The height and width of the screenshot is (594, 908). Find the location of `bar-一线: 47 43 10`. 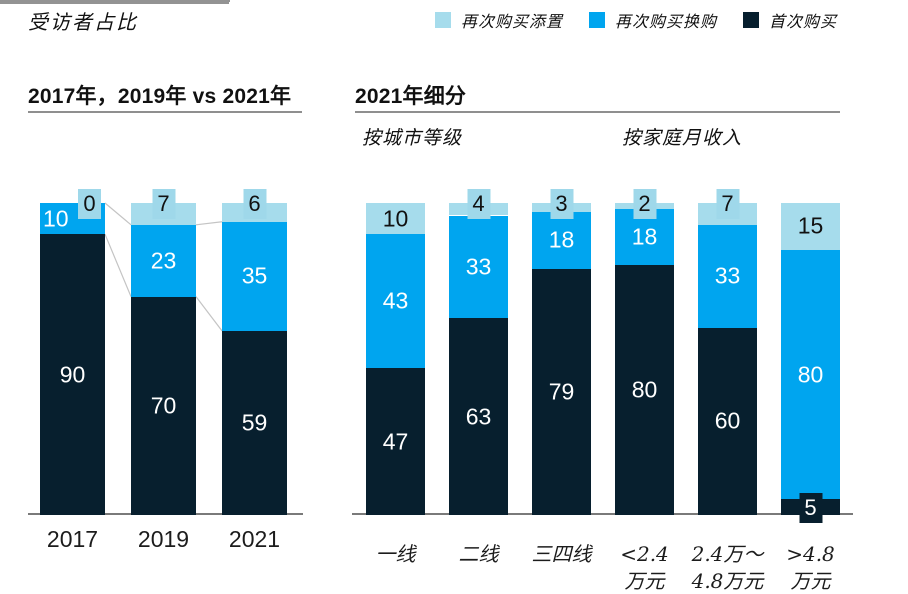

bar-一线: 47 43 10 is located at coordinates (395, 359).